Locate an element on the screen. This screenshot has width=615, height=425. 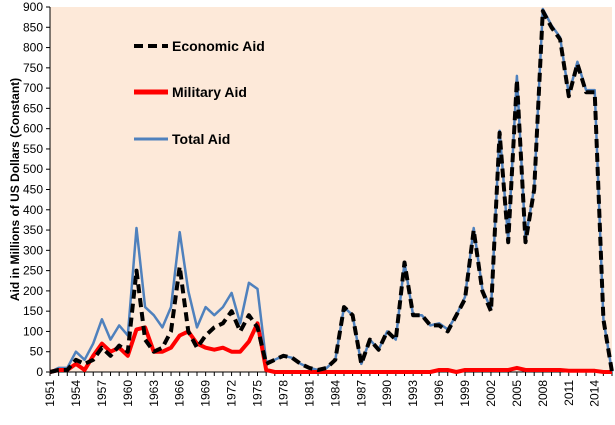
y-tick-label: 500 is located at coordinates (33, 169).